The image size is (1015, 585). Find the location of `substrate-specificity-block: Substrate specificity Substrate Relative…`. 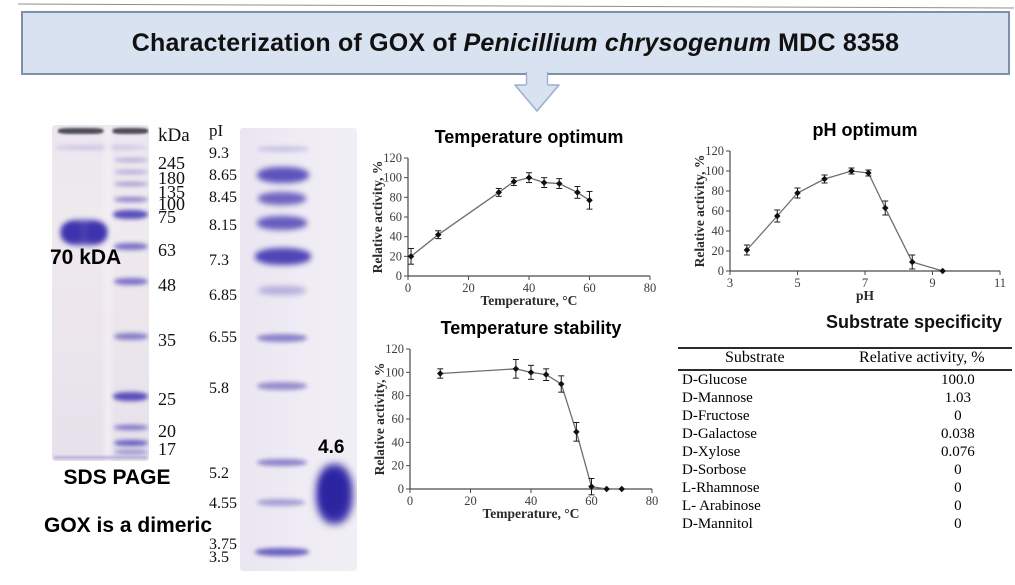

substrate-specificity-block: Substrate specificity Substrate Relative… is located at coordinates (845, 422).